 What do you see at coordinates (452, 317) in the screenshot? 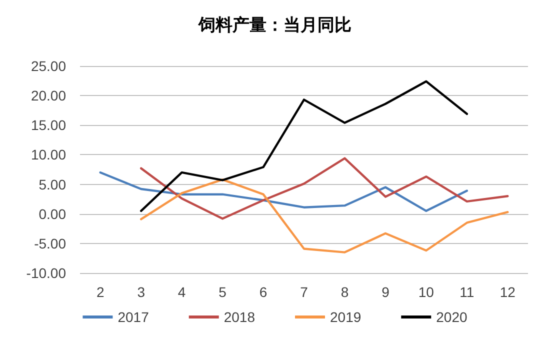
I see `legend-label: 2020` at bounding box center [452, 317].